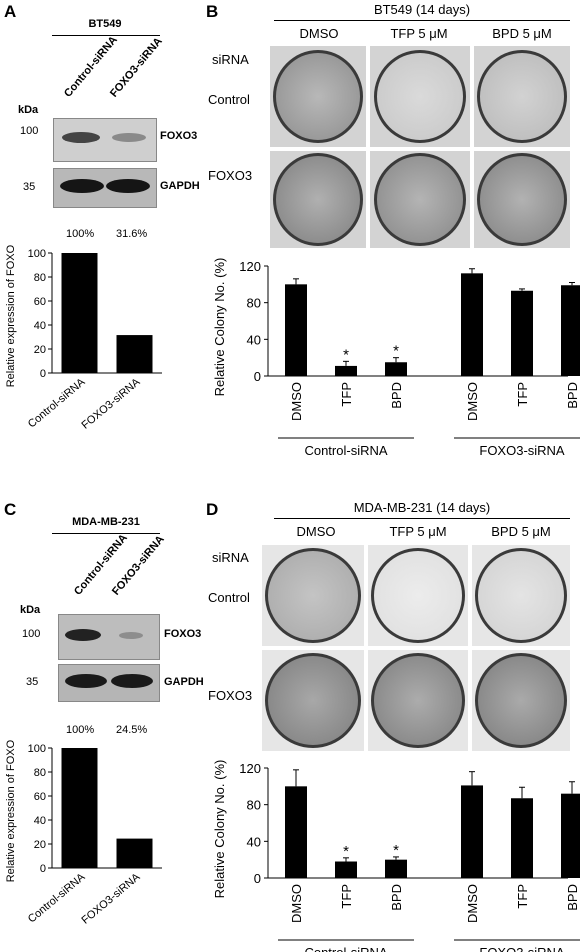  Describe the element at coordinates (30, 610) in the screenshot. I see `panel-c-kda: kDa` at that location.